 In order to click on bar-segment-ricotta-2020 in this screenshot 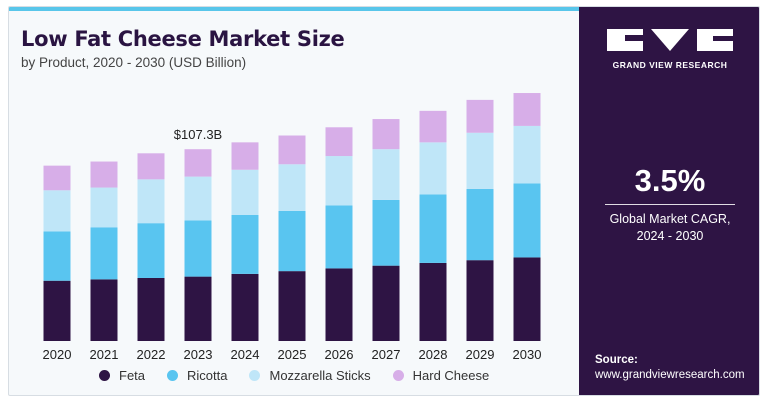, I will do `click(57, 256)`.